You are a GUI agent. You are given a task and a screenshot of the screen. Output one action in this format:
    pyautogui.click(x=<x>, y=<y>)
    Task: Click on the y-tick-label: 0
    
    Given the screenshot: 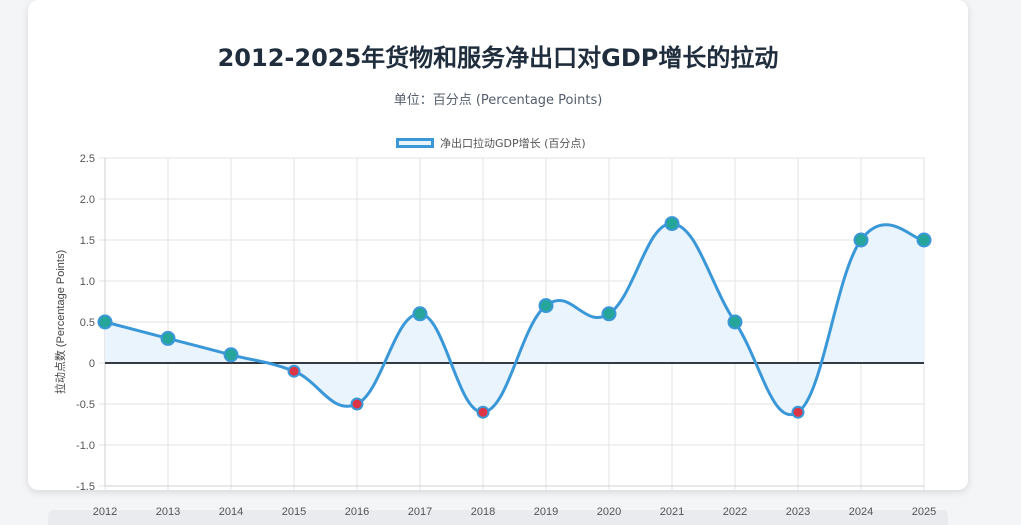 What is the action you would take?
    pyautogui.click(x=92, y=364)
    